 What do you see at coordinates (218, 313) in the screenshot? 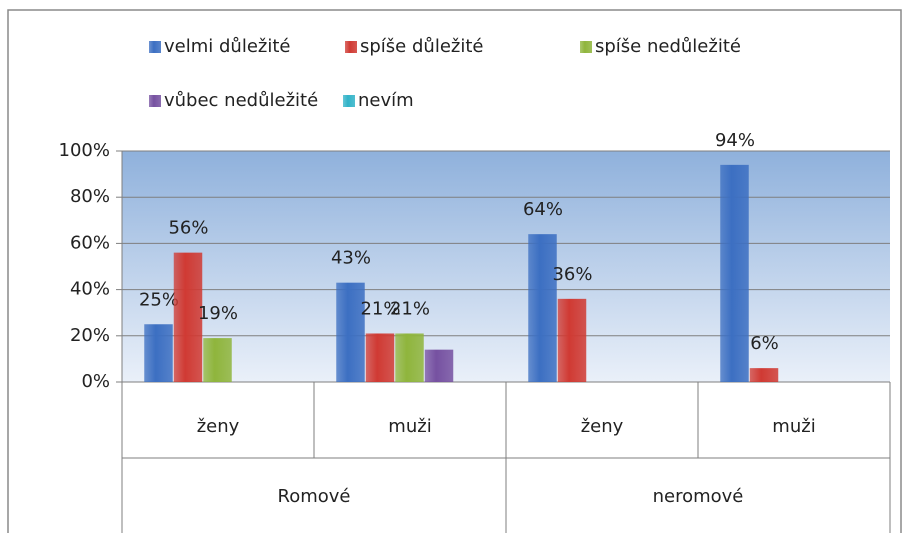
I see `data-label: 19%` at bounding box center [218, 313].